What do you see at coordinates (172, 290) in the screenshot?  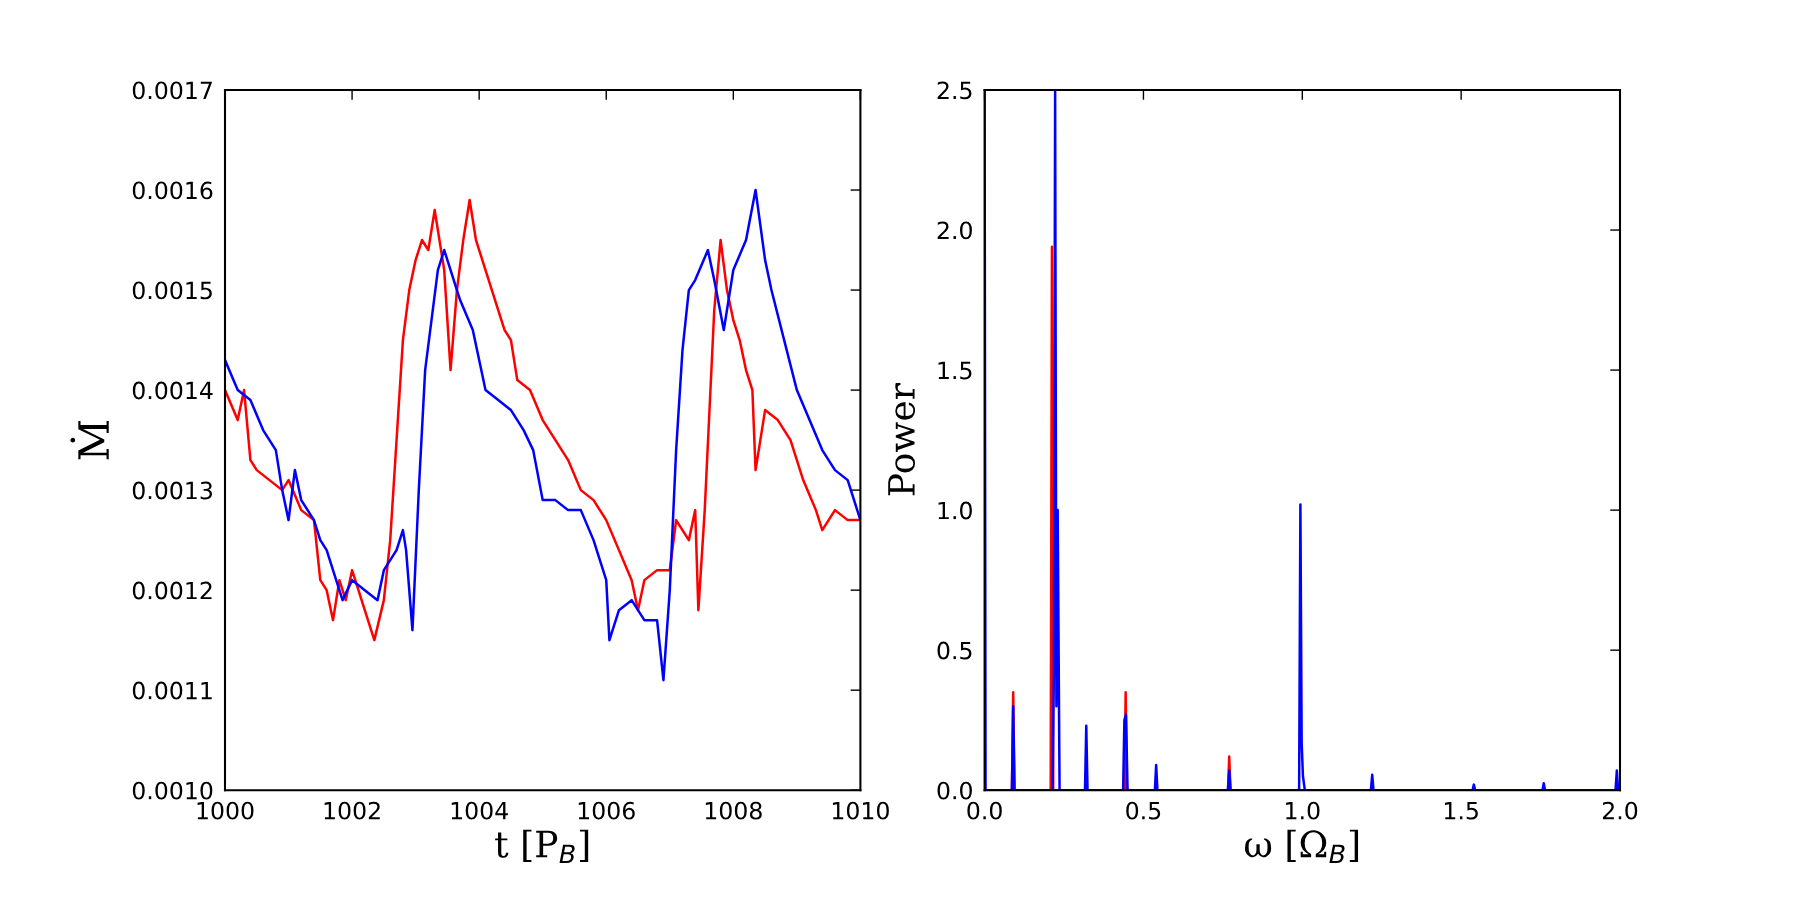 I see `y-tick-label: 0.0015` at bounding box center [172, 290].